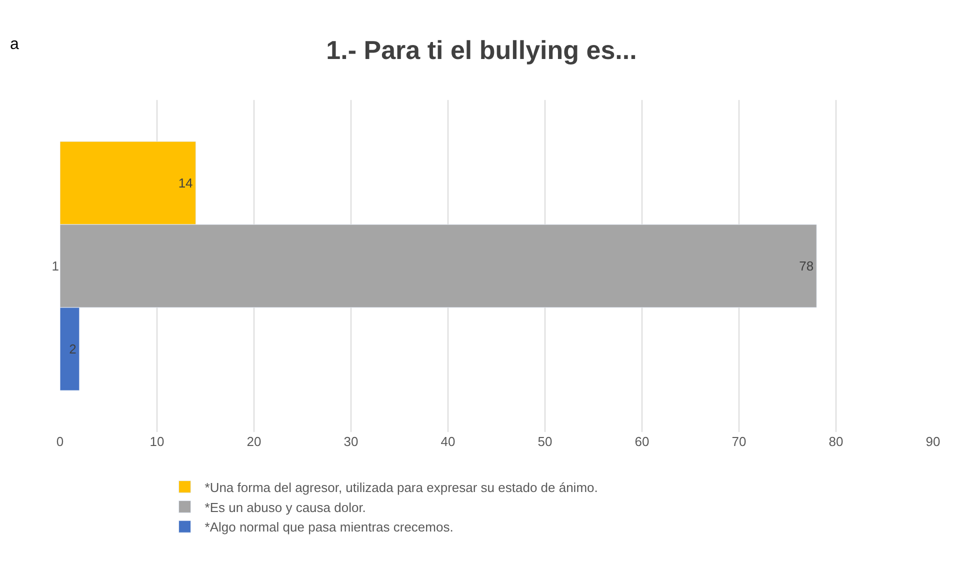 The width and height of the screenshot is (963, 582). I want to click on x-tick-label: 90, so click(933, 441).